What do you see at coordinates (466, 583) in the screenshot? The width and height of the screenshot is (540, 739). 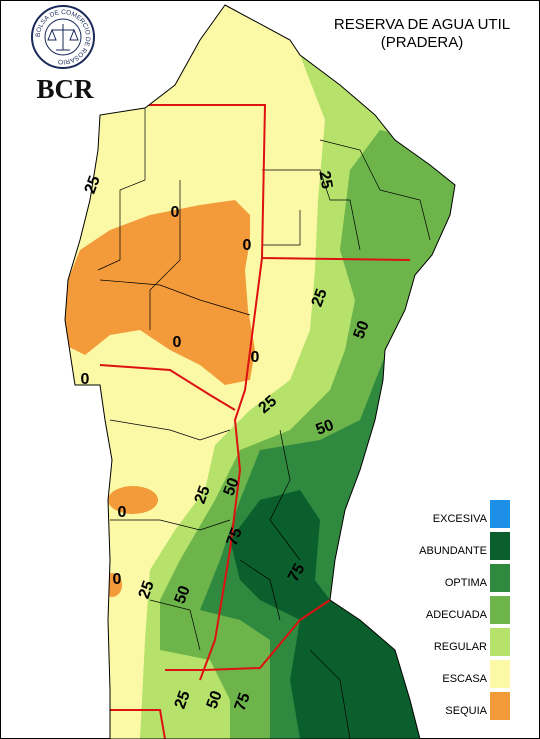 I see `legend-label: OPTIMA` at bounding box center [466, 583].